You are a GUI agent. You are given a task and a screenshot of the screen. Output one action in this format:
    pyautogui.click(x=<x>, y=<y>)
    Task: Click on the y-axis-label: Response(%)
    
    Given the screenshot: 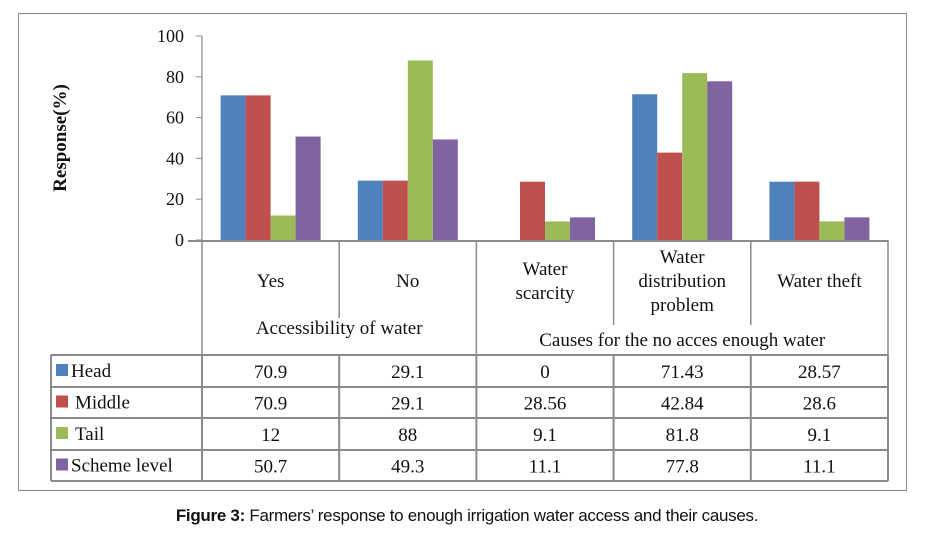 What is the action you would take?
    pyautogui.click(x=60, y=138)
    